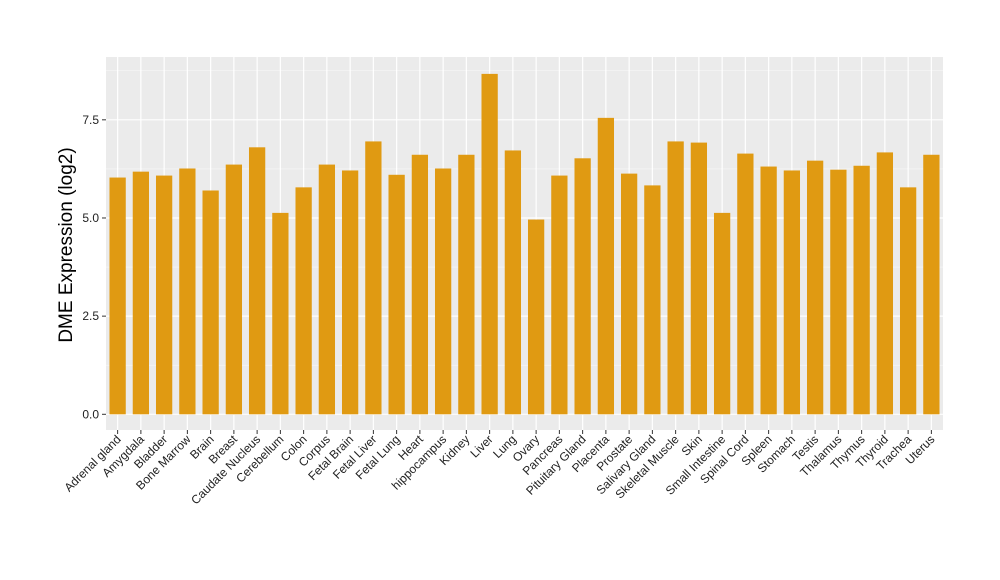 The width and height of the screenshot is (1000, 580). I want to click on y-tick-label: 2.5, so click(90, 316).